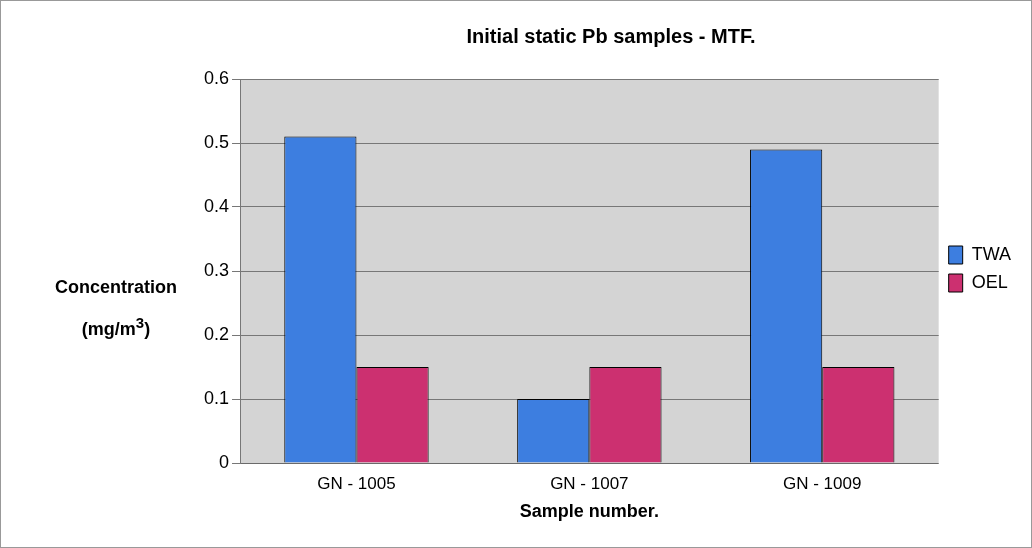 This screenshot has width=1032, height=548. What do you see at coordinates (356, 483) in the screenshot?
I see `x-tick-label: GN - 1005` at bounding box center [356, 483].